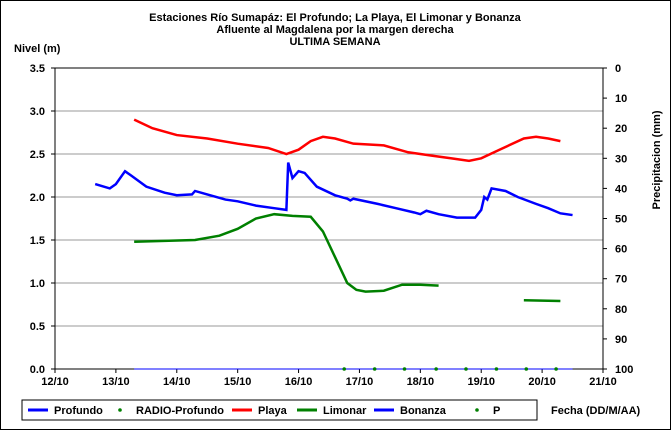 The height and width of the screenshot is (435, 671). Describe the element at coordinates (37, 284) in the screenshot. I see `y-tick-label: 1.0` at that location.